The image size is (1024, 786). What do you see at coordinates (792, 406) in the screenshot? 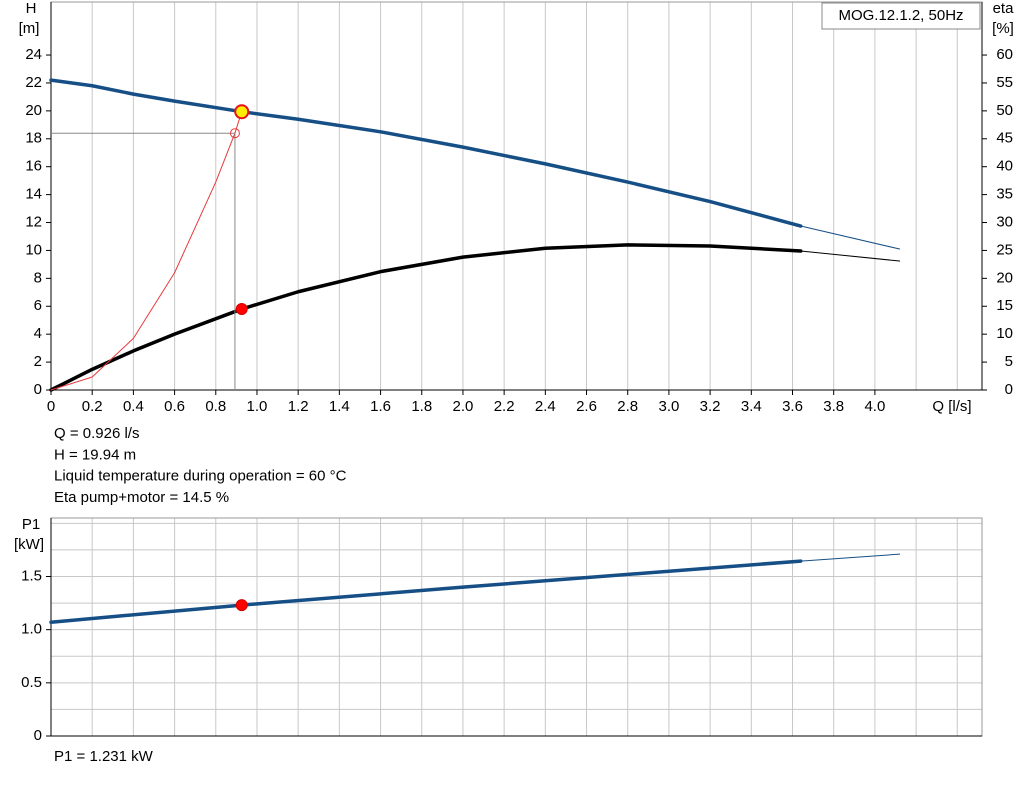
I see `x-tick-label: 3.6` at bounding box center [792, 406].